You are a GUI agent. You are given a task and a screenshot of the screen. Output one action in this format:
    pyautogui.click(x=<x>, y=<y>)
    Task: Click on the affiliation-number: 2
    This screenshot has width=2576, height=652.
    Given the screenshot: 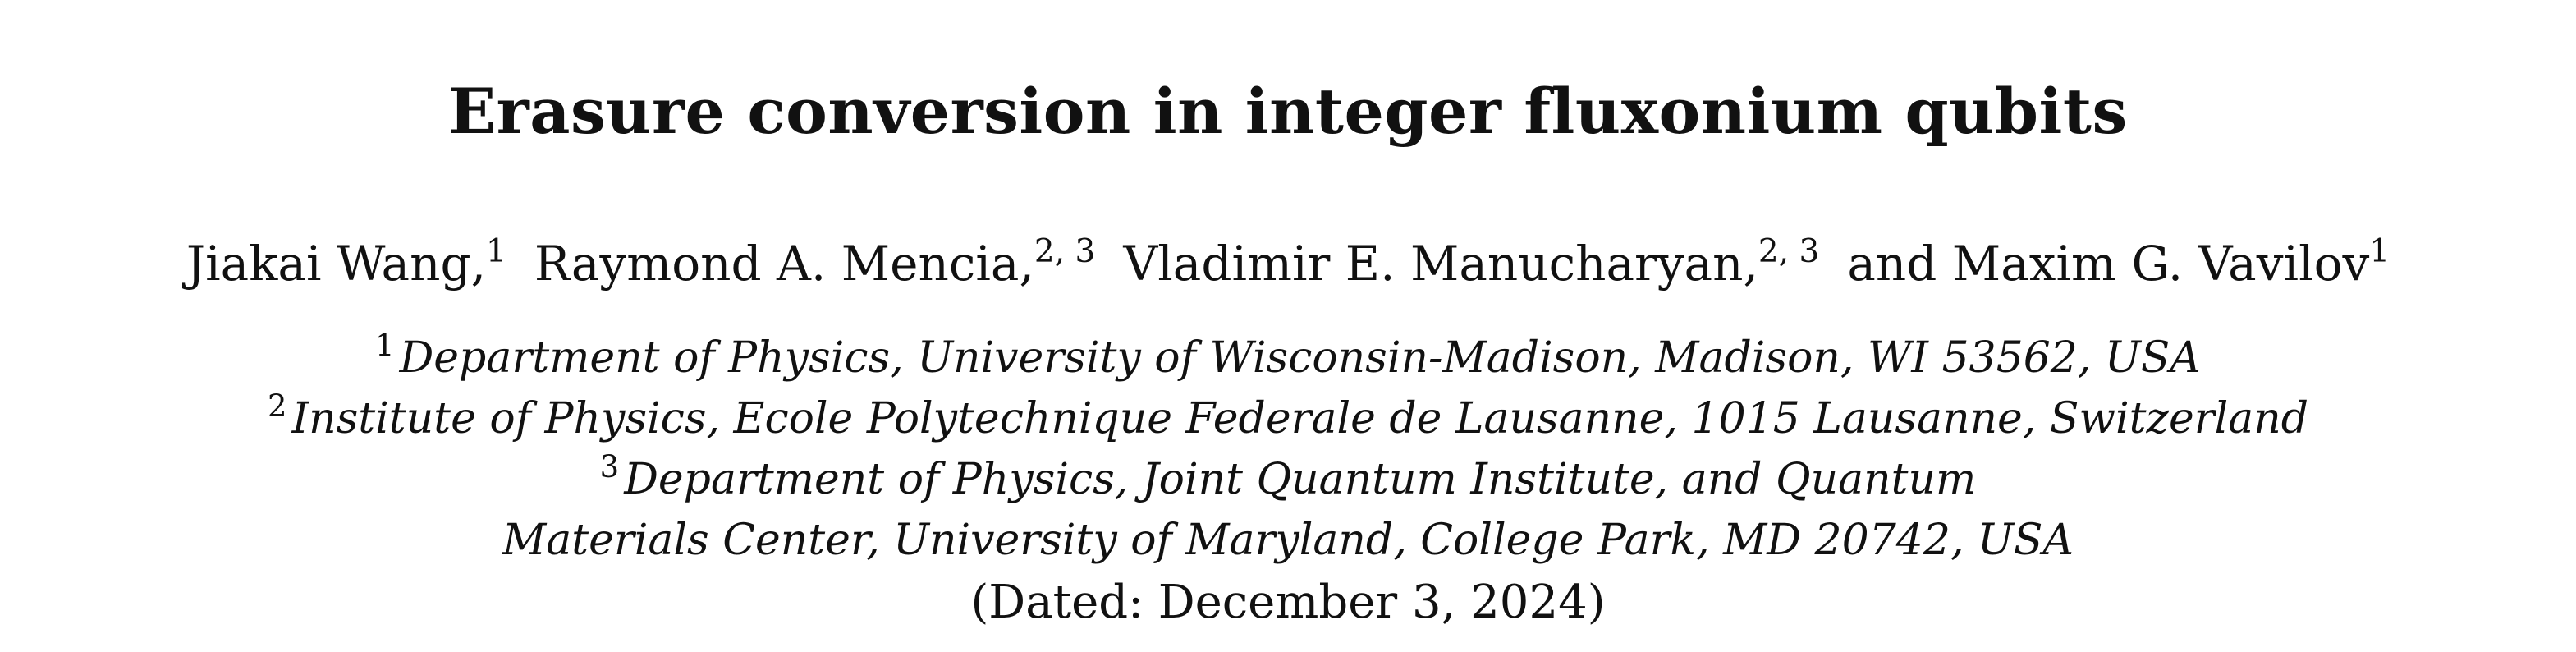 What is the action you would take?
    pyautogui.click(x=277, y=406)
    